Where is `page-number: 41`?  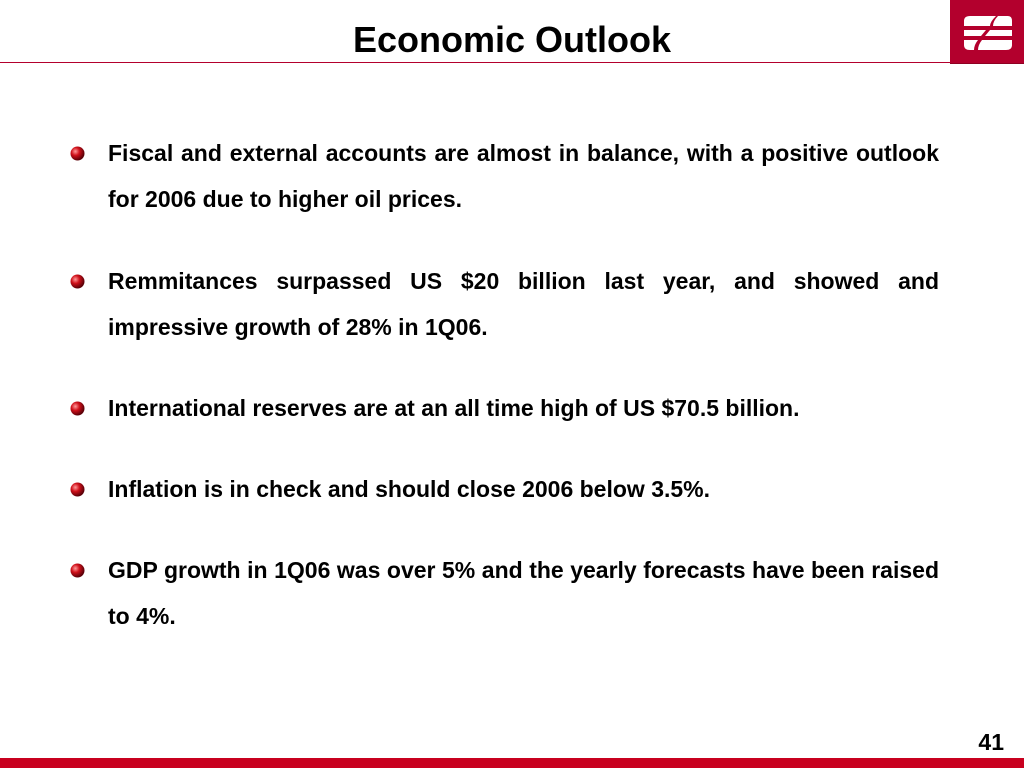
page-number: 41 is located at coordinates (991, 742).